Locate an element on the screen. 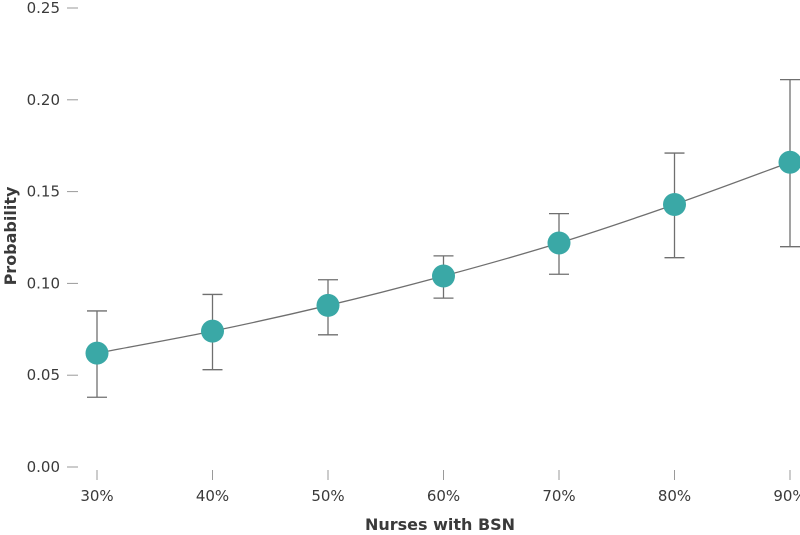 This screenshot has width=800, height=535. x-tick-label: 30% is located at coordinates (96, 496).